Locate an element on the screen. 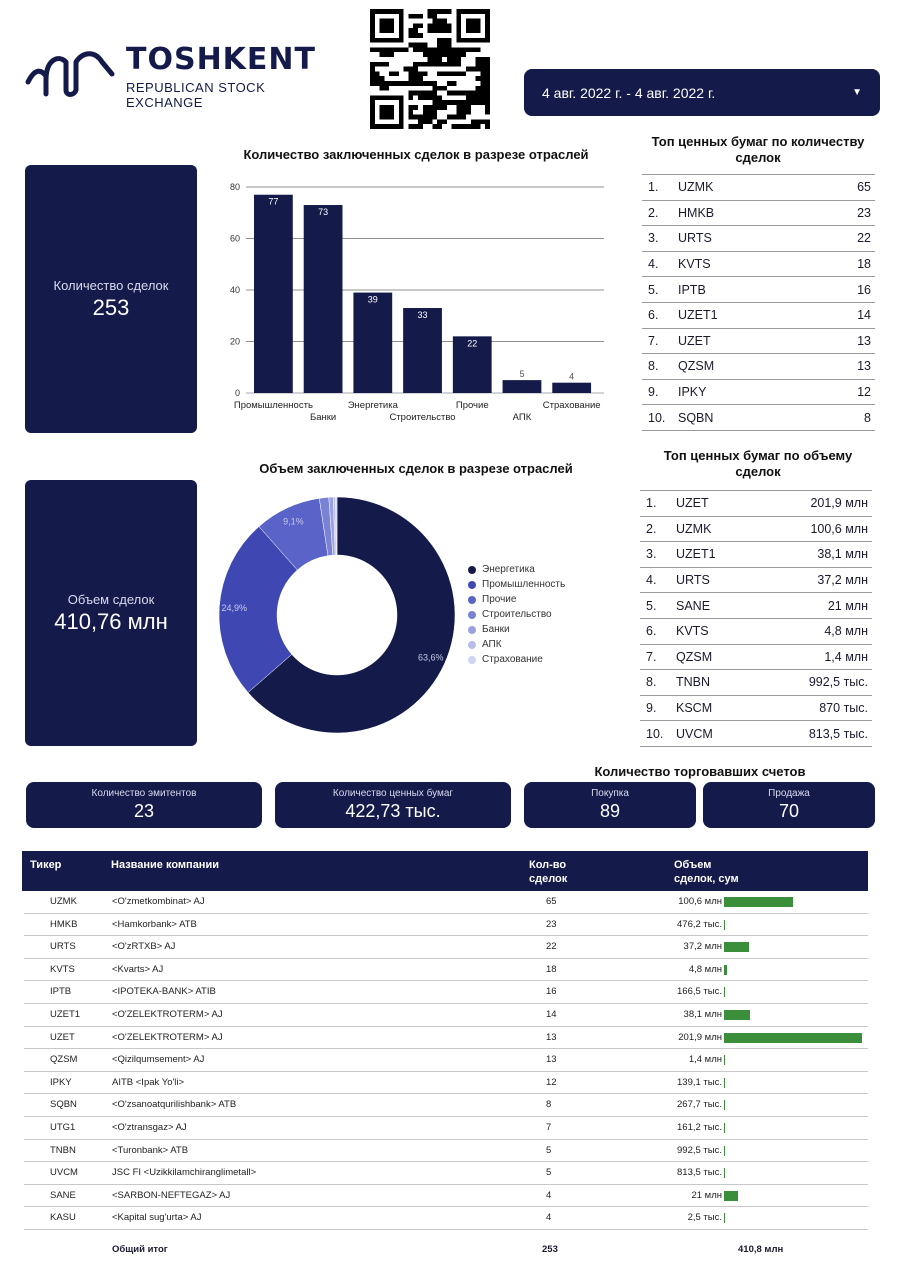  cell-volume: 201,9 млн is located at coordinates (700, 1037).